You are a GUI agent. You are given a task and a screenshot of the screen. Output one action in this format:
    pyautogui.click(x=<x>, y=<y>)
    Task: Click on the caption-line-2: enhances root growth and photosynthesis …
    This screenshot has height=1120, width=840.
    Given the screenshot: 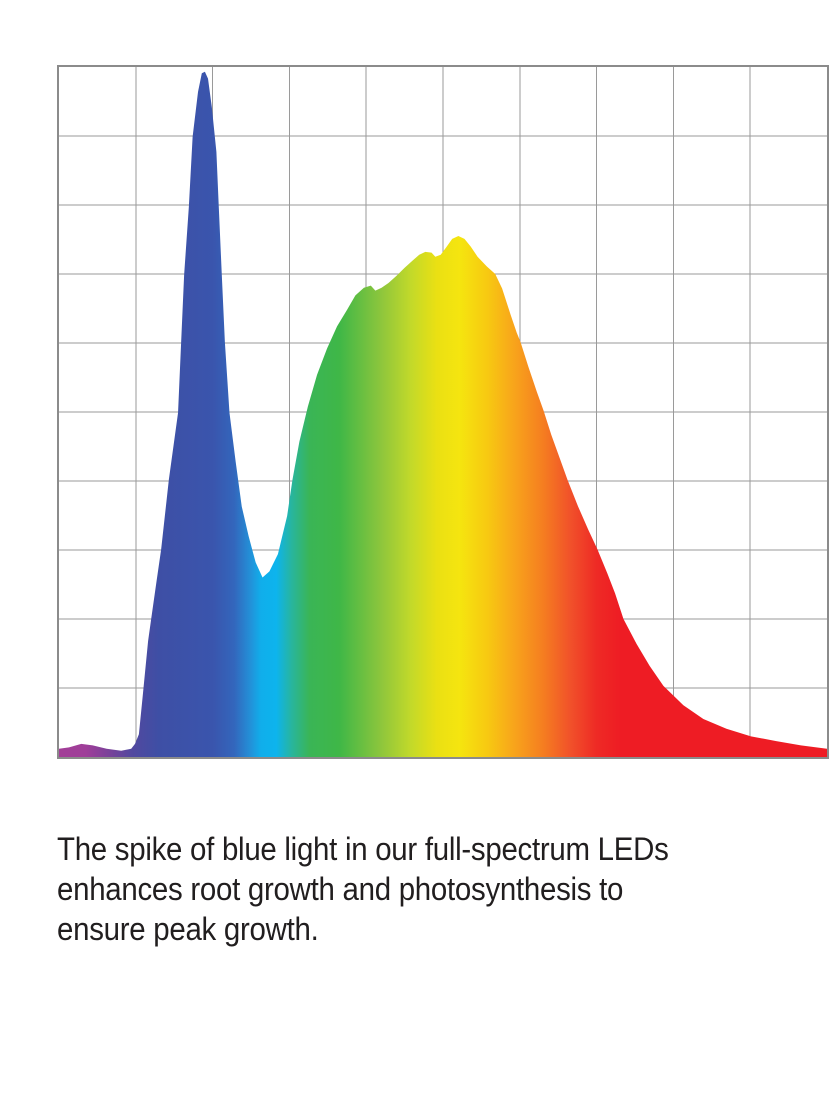 What is the action you would take?
    pyautogui.click(x=340, y=889)
    